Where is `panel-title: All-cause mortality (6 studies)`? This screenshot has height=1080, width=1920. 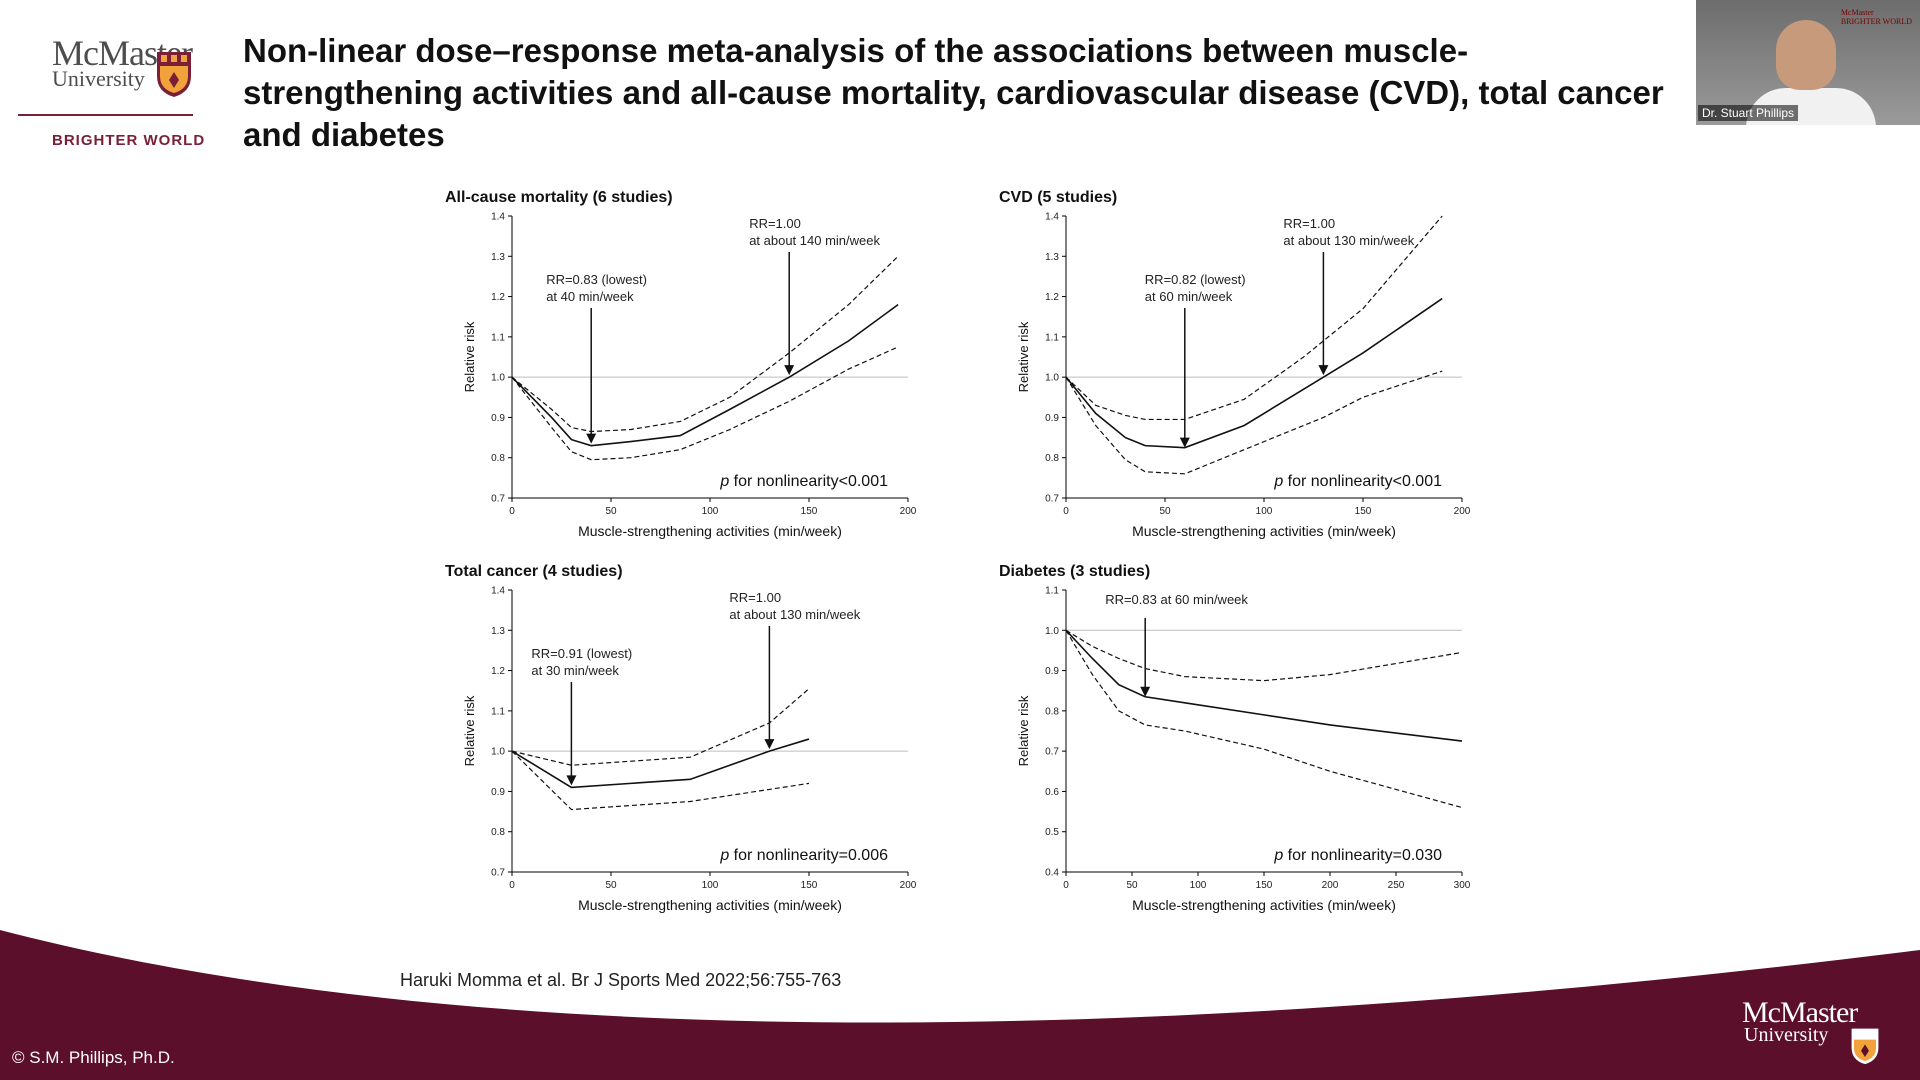
panel-title: All-cause mortality (6 studies) is located at coordinates (559, 197).